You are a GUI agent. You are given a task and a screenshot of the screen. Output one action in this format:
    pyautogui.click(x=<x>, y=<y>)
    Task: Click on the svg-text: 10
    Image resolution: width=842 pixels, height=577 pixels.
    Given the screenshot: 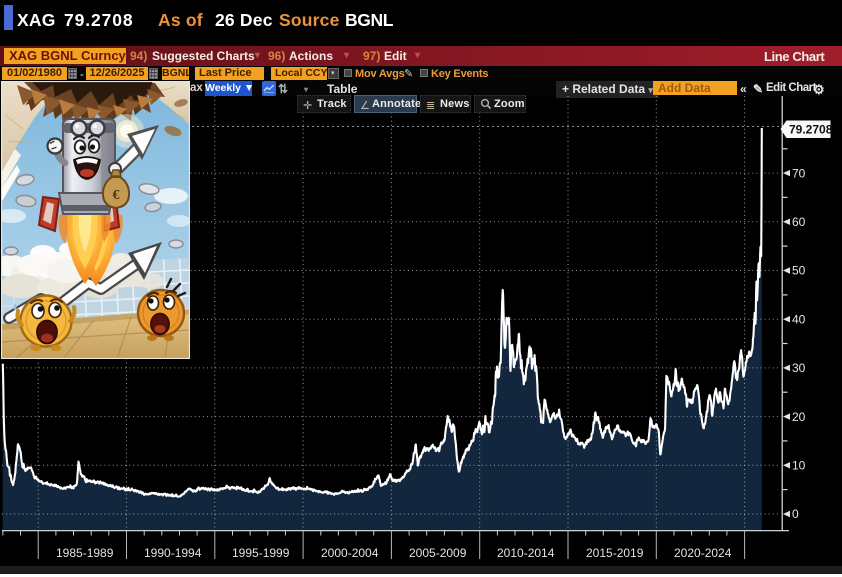 What is the action you would take?
    pyautogui.click(x=799, y=466)
    